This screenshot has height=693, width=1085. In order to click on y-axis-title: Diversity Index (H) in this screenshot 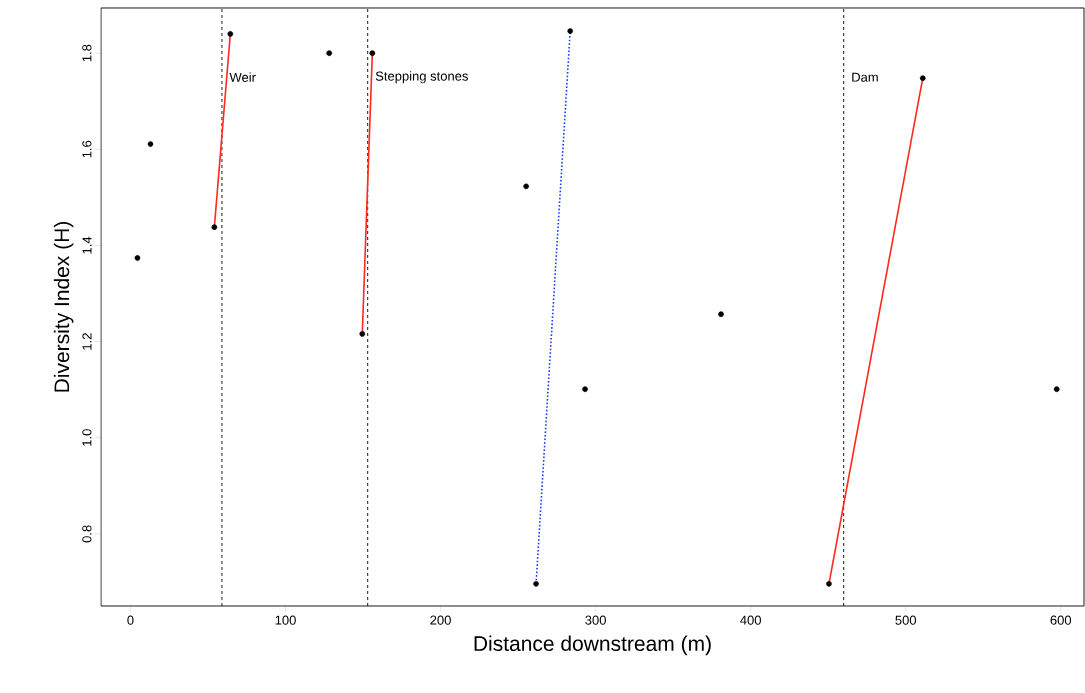, I will do `click(63, 306)`.